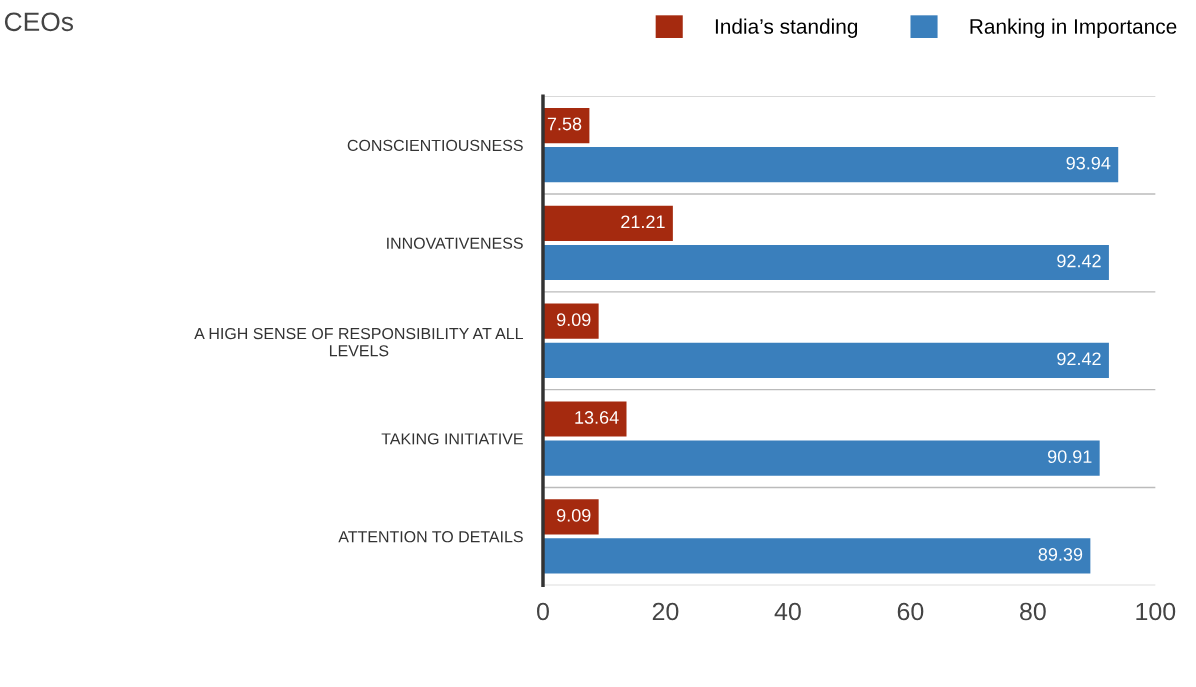 Image resolution: width=1196 pixels, height=687 pixels. I want to click on x-tick-label: 40, so click(787, 611).